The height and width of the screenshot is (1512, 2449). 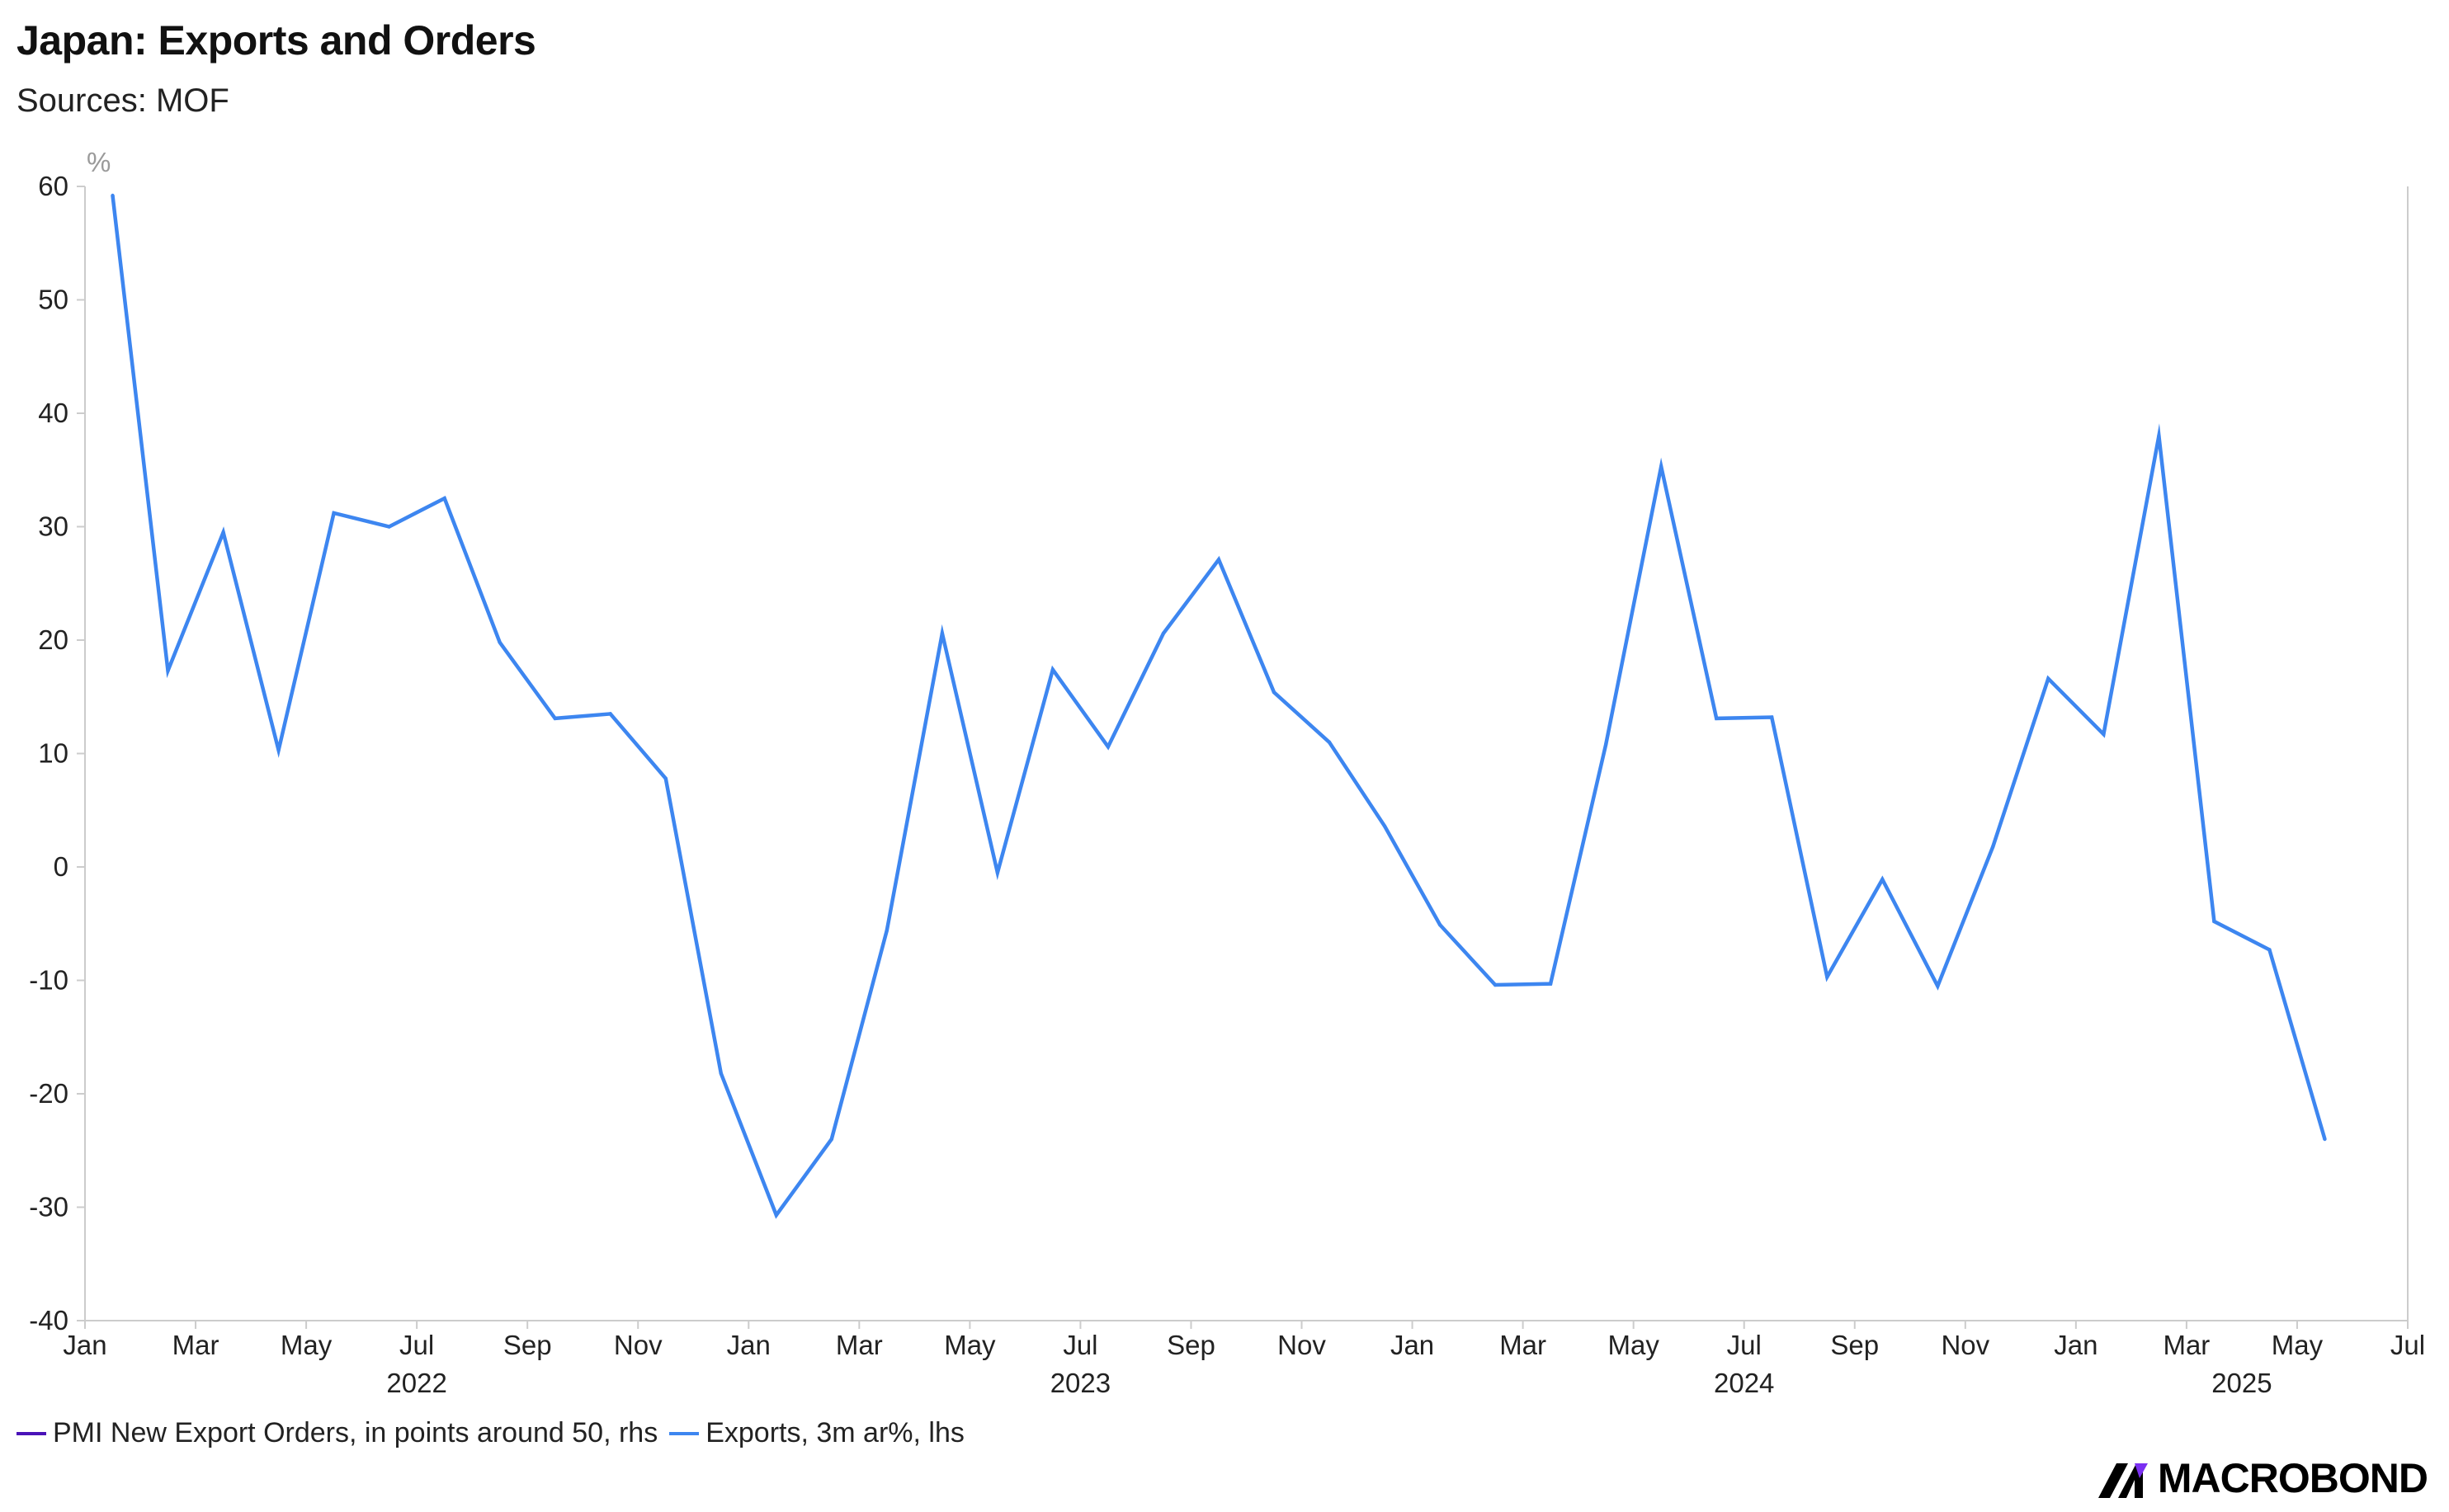 I want to click on x-year-label: 2025, so click(x=2241, y=1383).